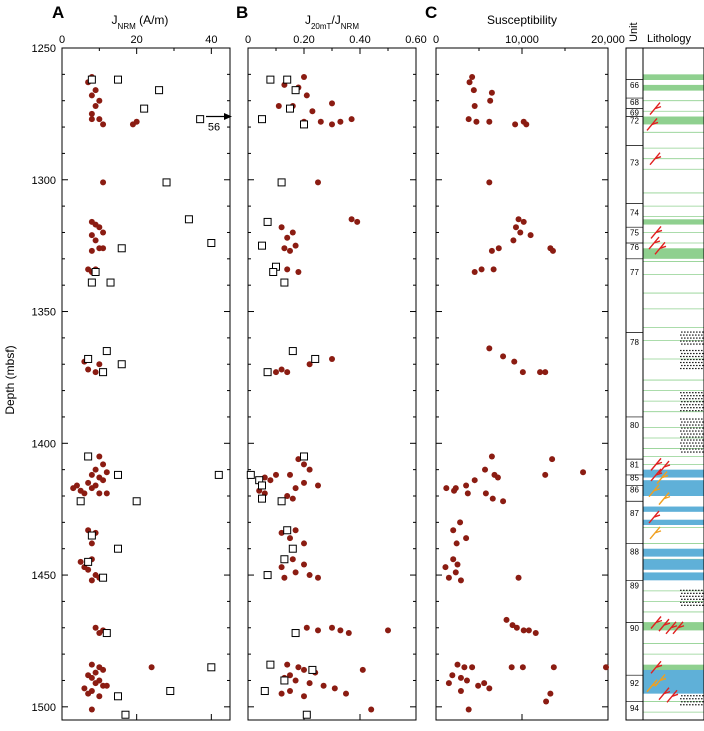 Image resolution: width=704 pixels, height=731 pixels. I want to click on x-tick-label: 0, so click(248, 40).